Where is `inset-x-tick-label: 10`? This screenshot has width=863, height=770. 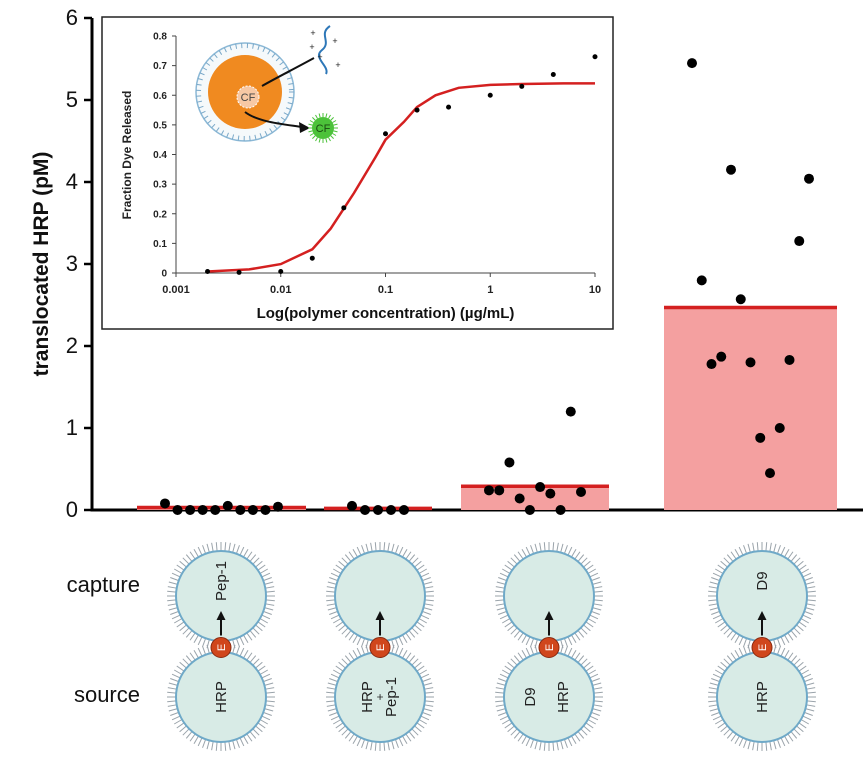 inset-x-tick-label: 10 is located at coordinates (595, 290).